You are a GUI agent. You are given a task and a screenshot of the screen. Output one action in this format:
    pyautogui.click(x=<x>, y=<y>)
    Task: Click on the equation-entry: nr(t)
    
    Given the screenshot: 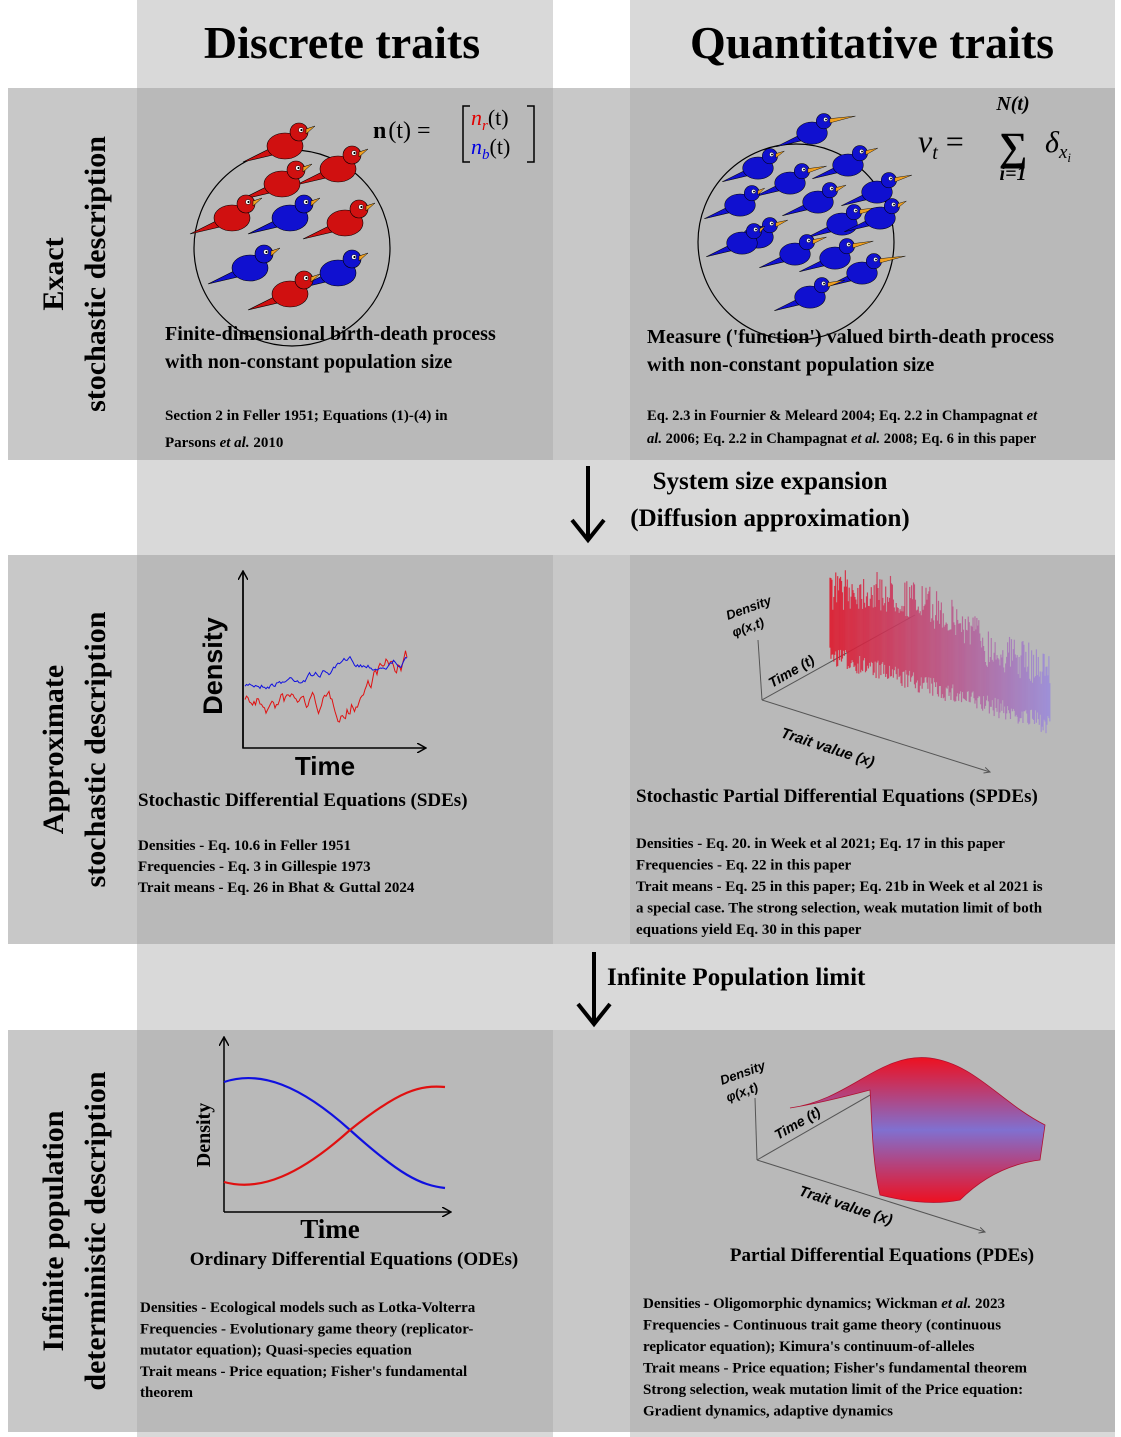 What is the action you would take?
    pyautogui.click(x=490, y=119)
    